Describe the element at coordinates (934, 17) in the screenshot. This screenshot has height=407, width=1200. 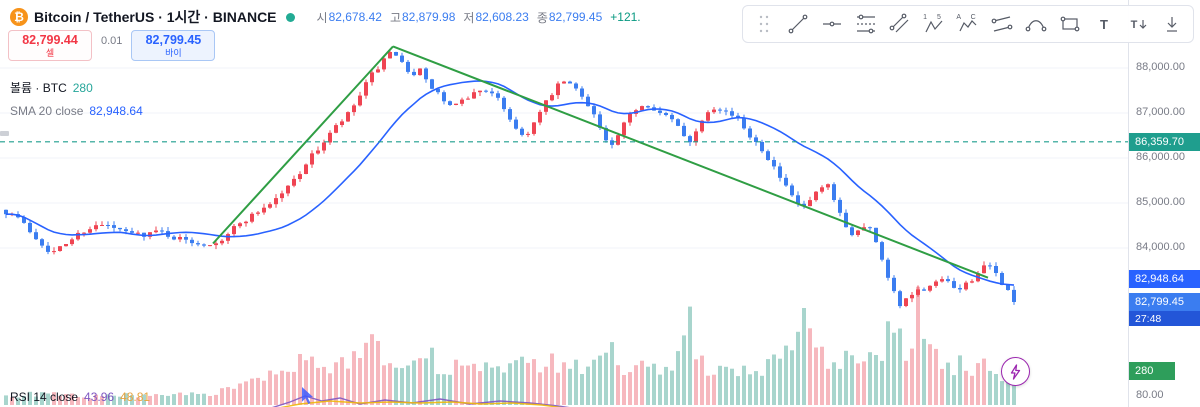
I see `svg-text: 1 5` at that location.